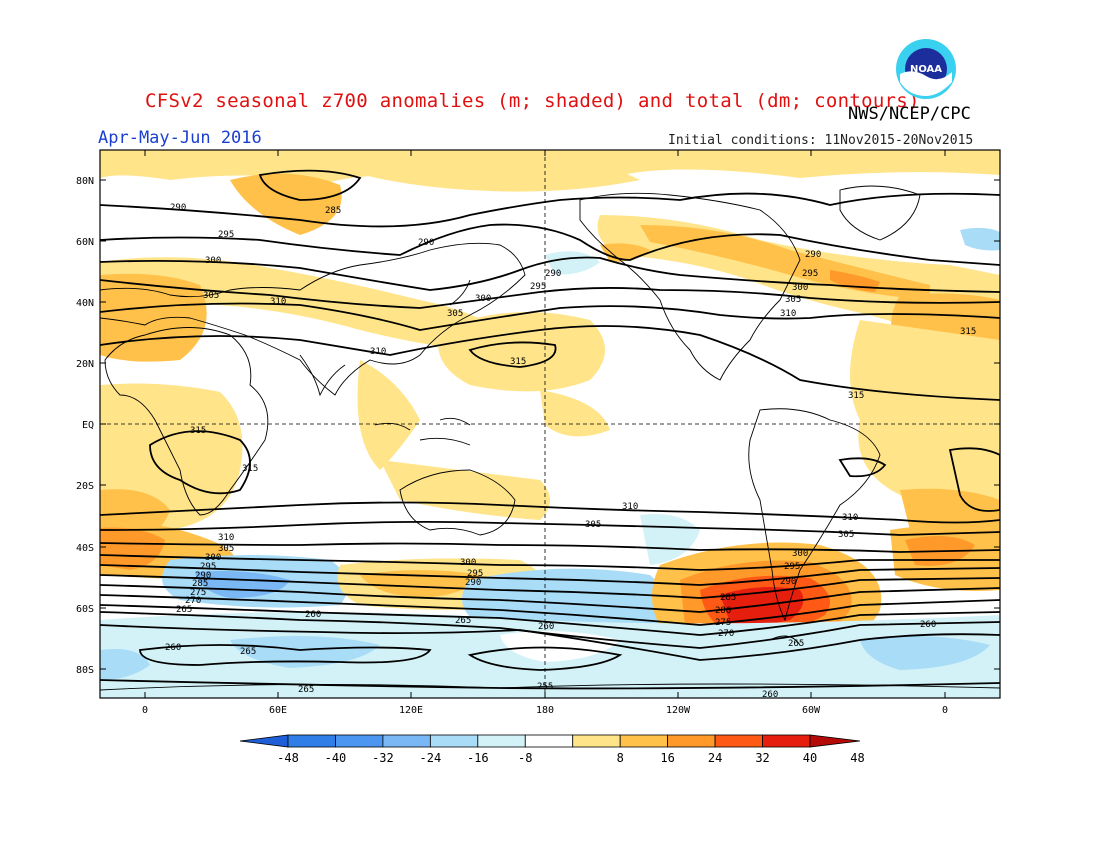 This screenshot has height=850, width=1100. I want to click on initial-conditions: Initial conditions: 11Nov2015-20Nov2015, so click(821, 140).